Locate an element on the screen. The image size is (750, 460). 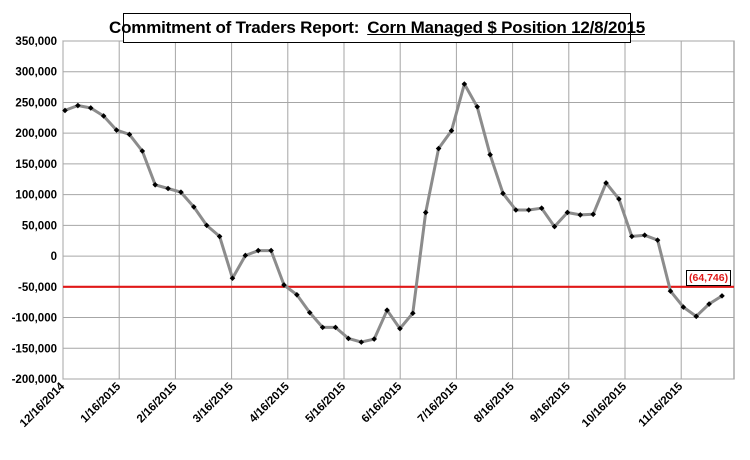
y-tick-label: 200,000 is located at coordinates (36, 134).